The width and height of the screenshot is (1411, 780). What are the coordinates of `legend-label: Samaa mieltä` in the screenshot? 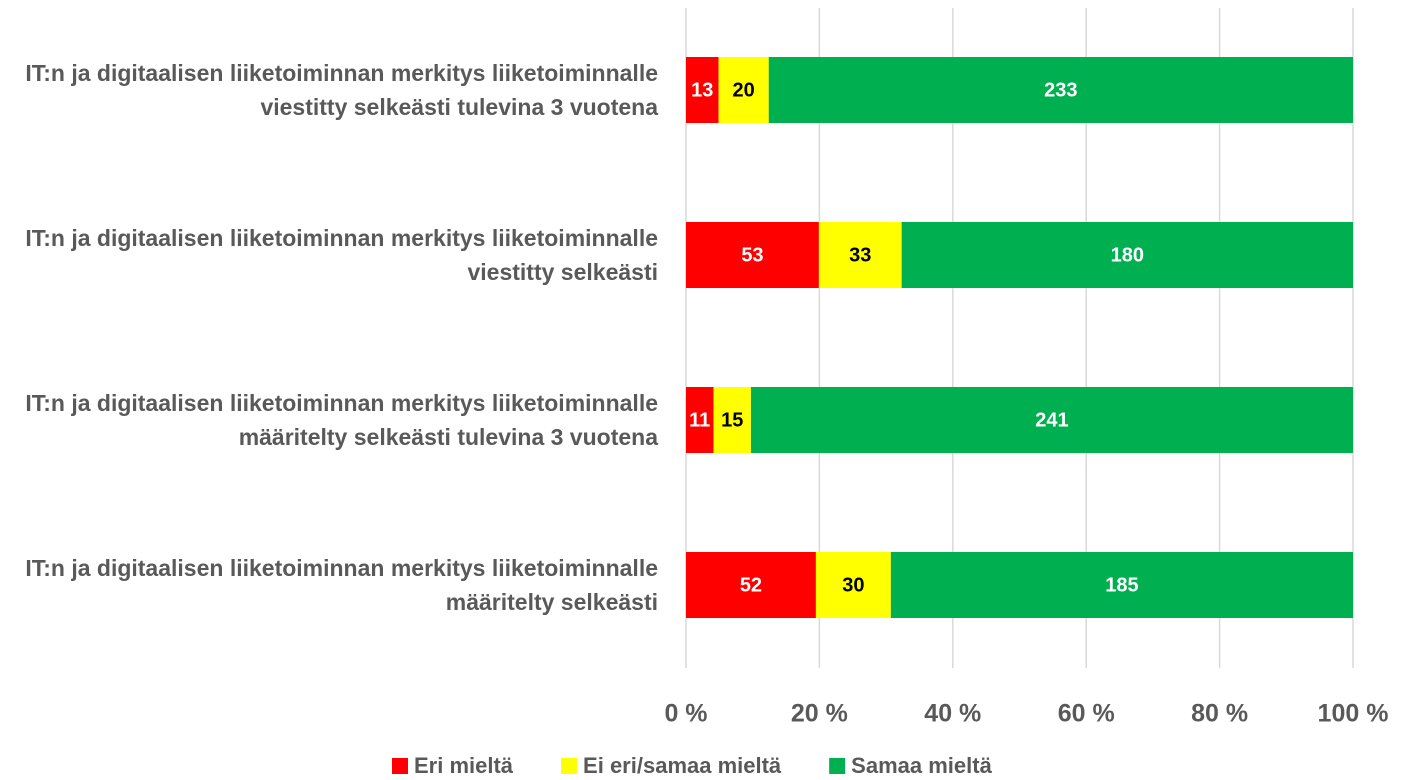 It's located at (921, 765).